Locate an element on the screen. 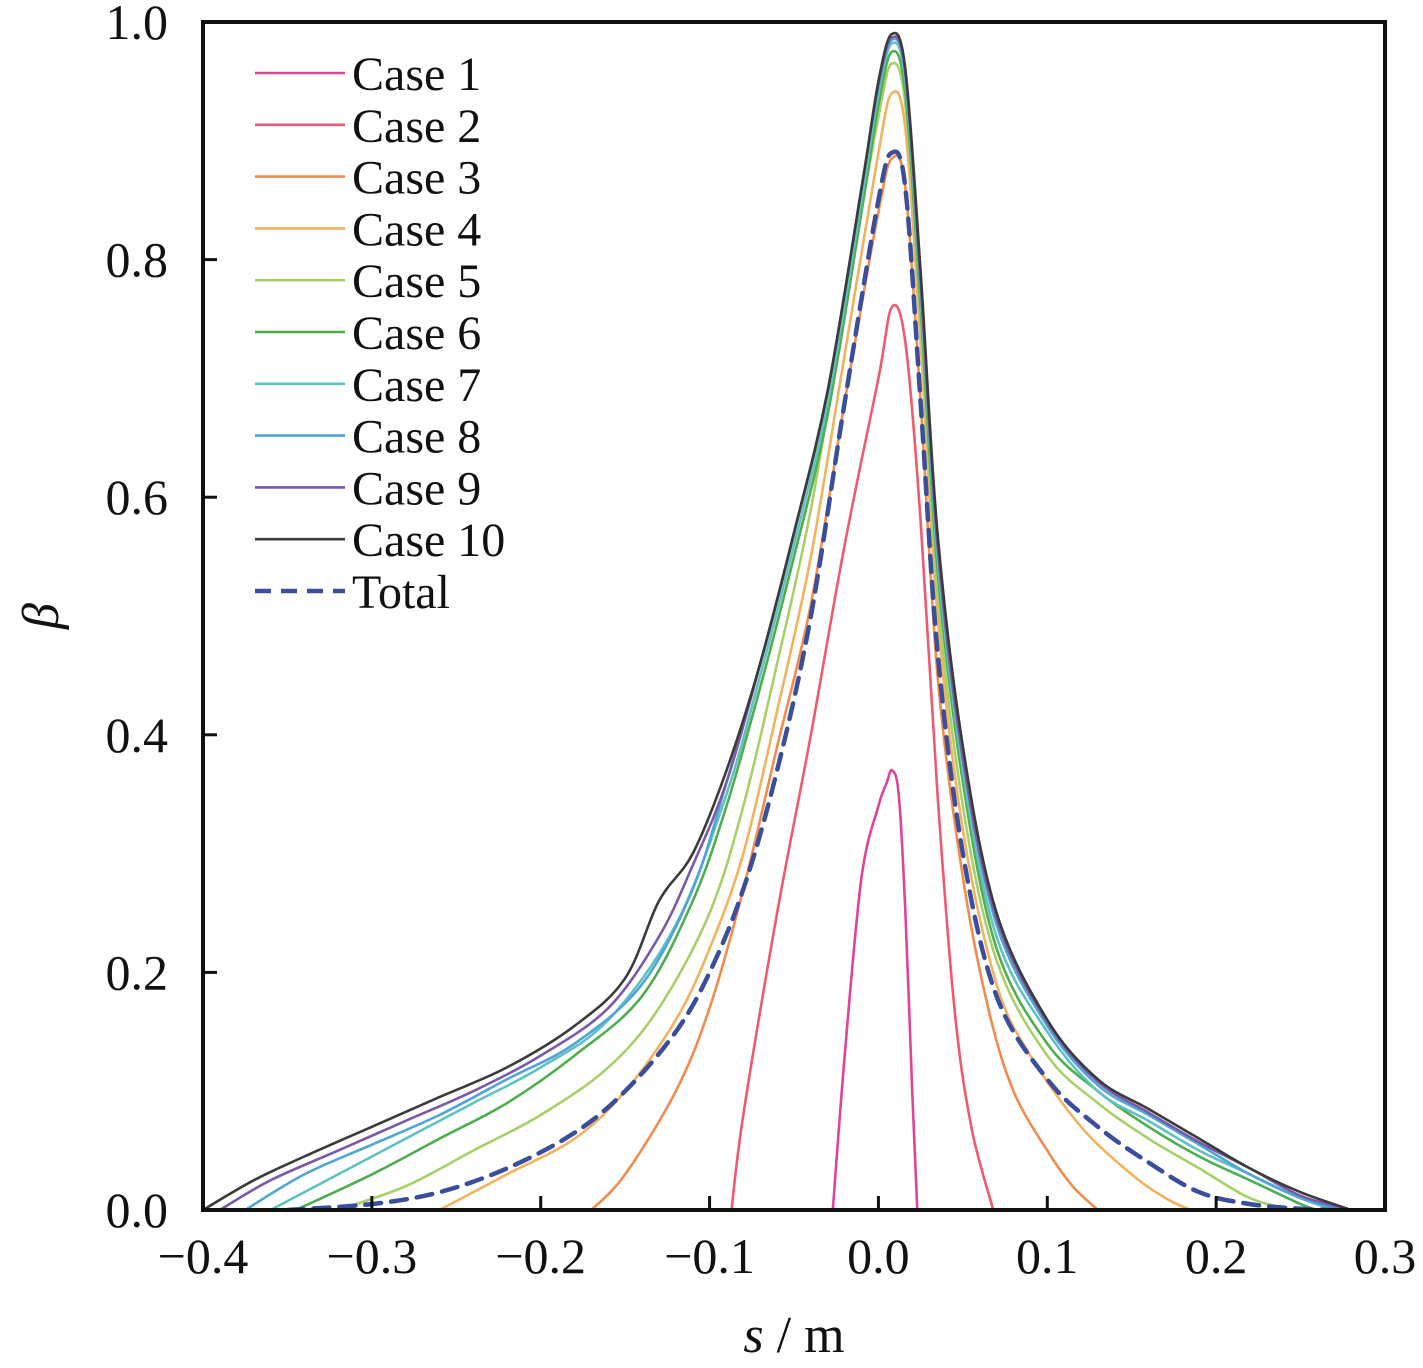 The height and width of the screenshot is (1368, 1423). legend-label-1: Case 1 is located at coordinates (416, 74).